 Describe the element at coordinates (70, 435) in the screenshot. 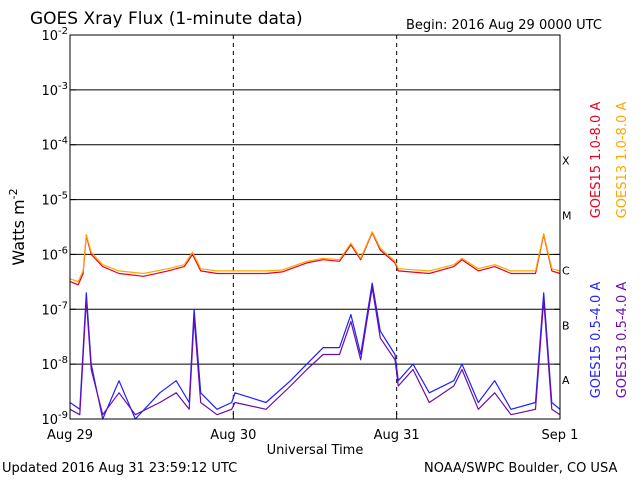

I see `x-tick-label-0: Aug 29` at that location.